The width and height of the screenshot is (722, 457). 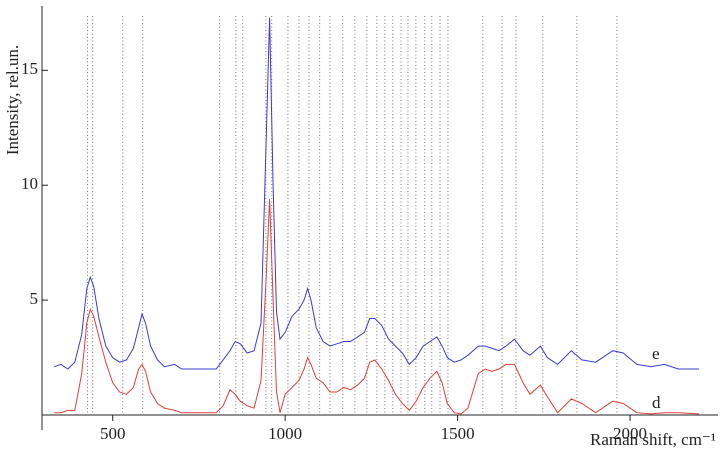 I want to click on x-tick-label: 1000, so click(x=285, y=433).